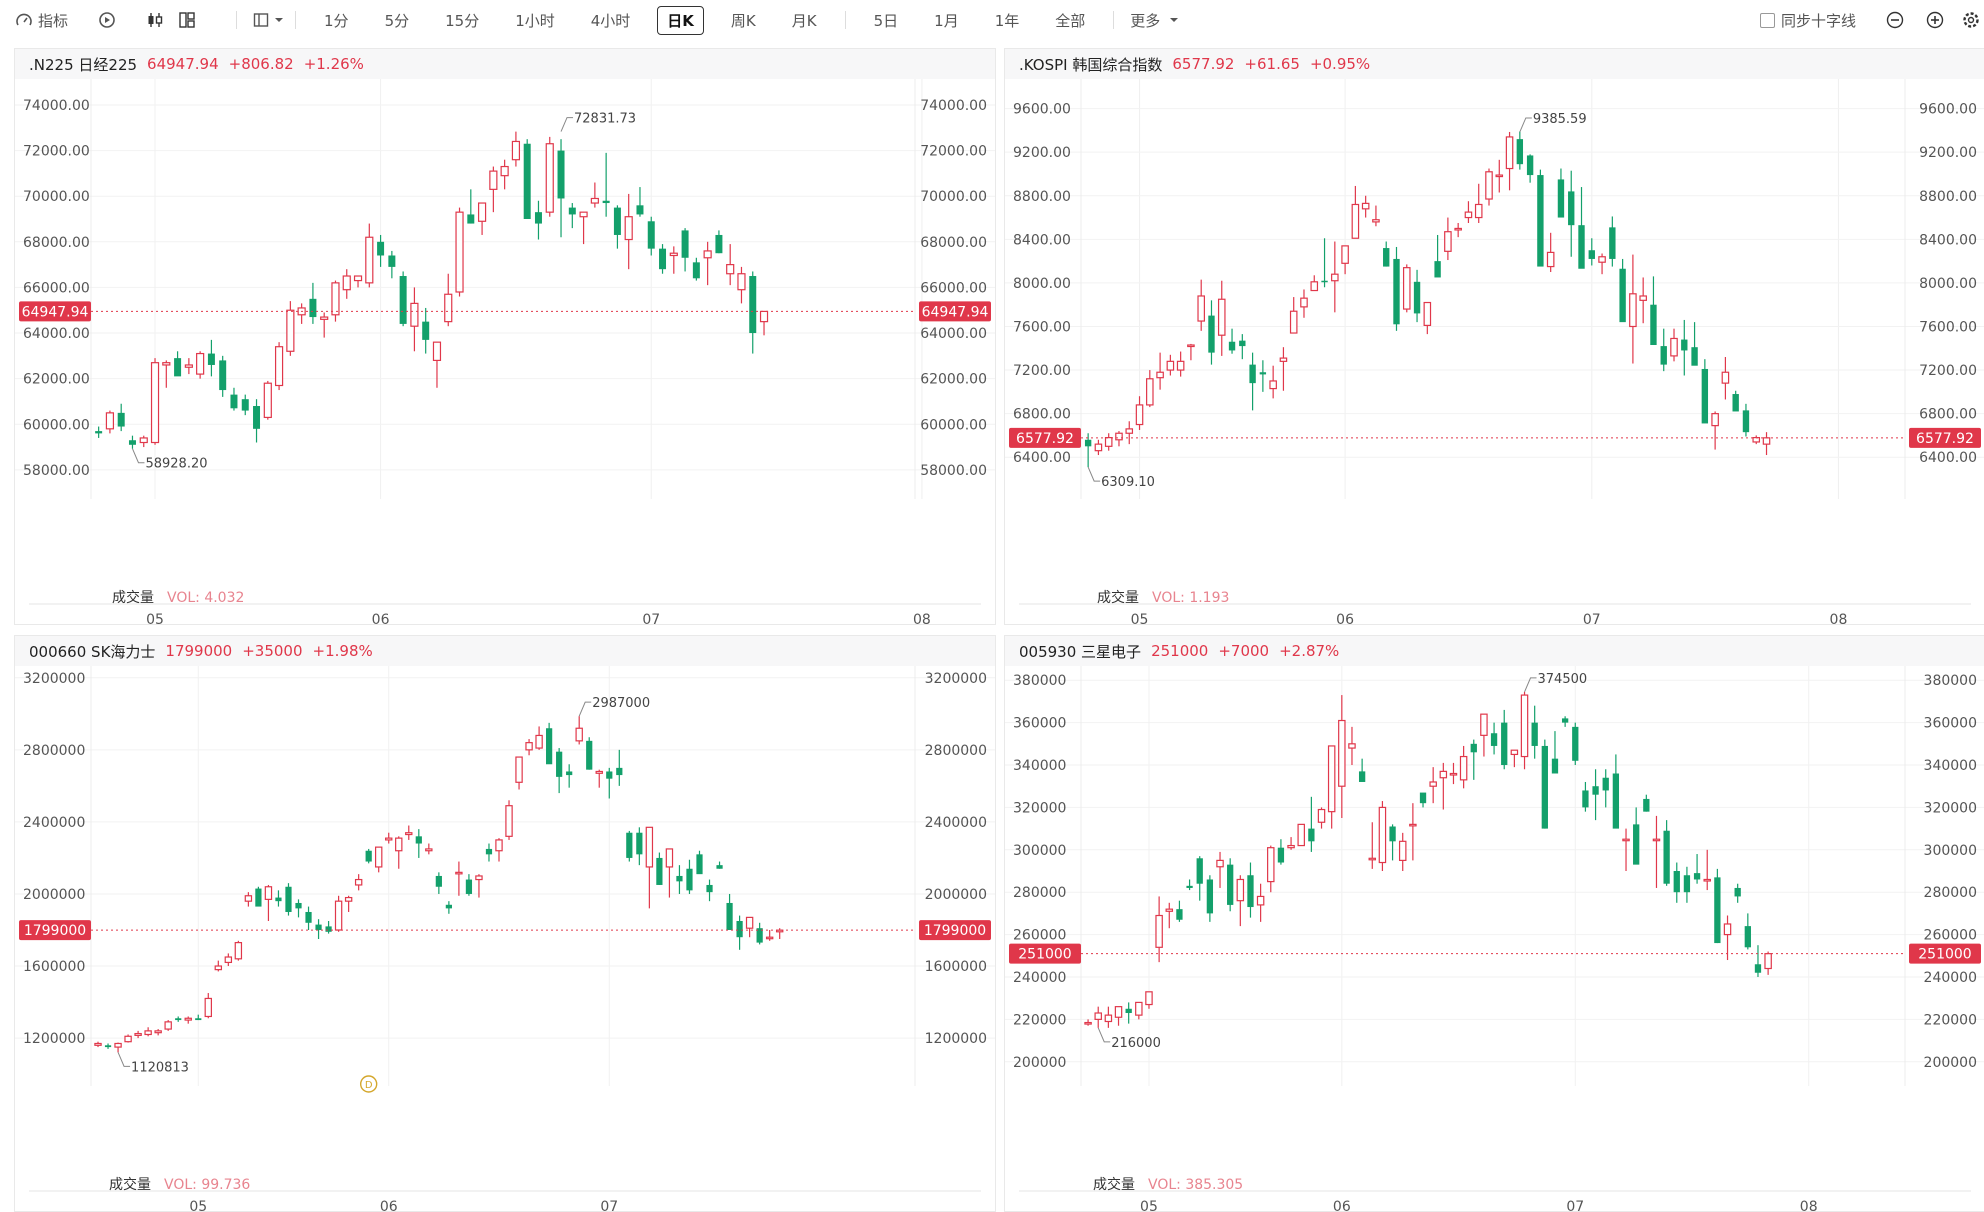 This screenshot has height=1212, width=1984. Describe the element at coordinates (187, 20) in the screenshot. I see `layout-button` at that location.